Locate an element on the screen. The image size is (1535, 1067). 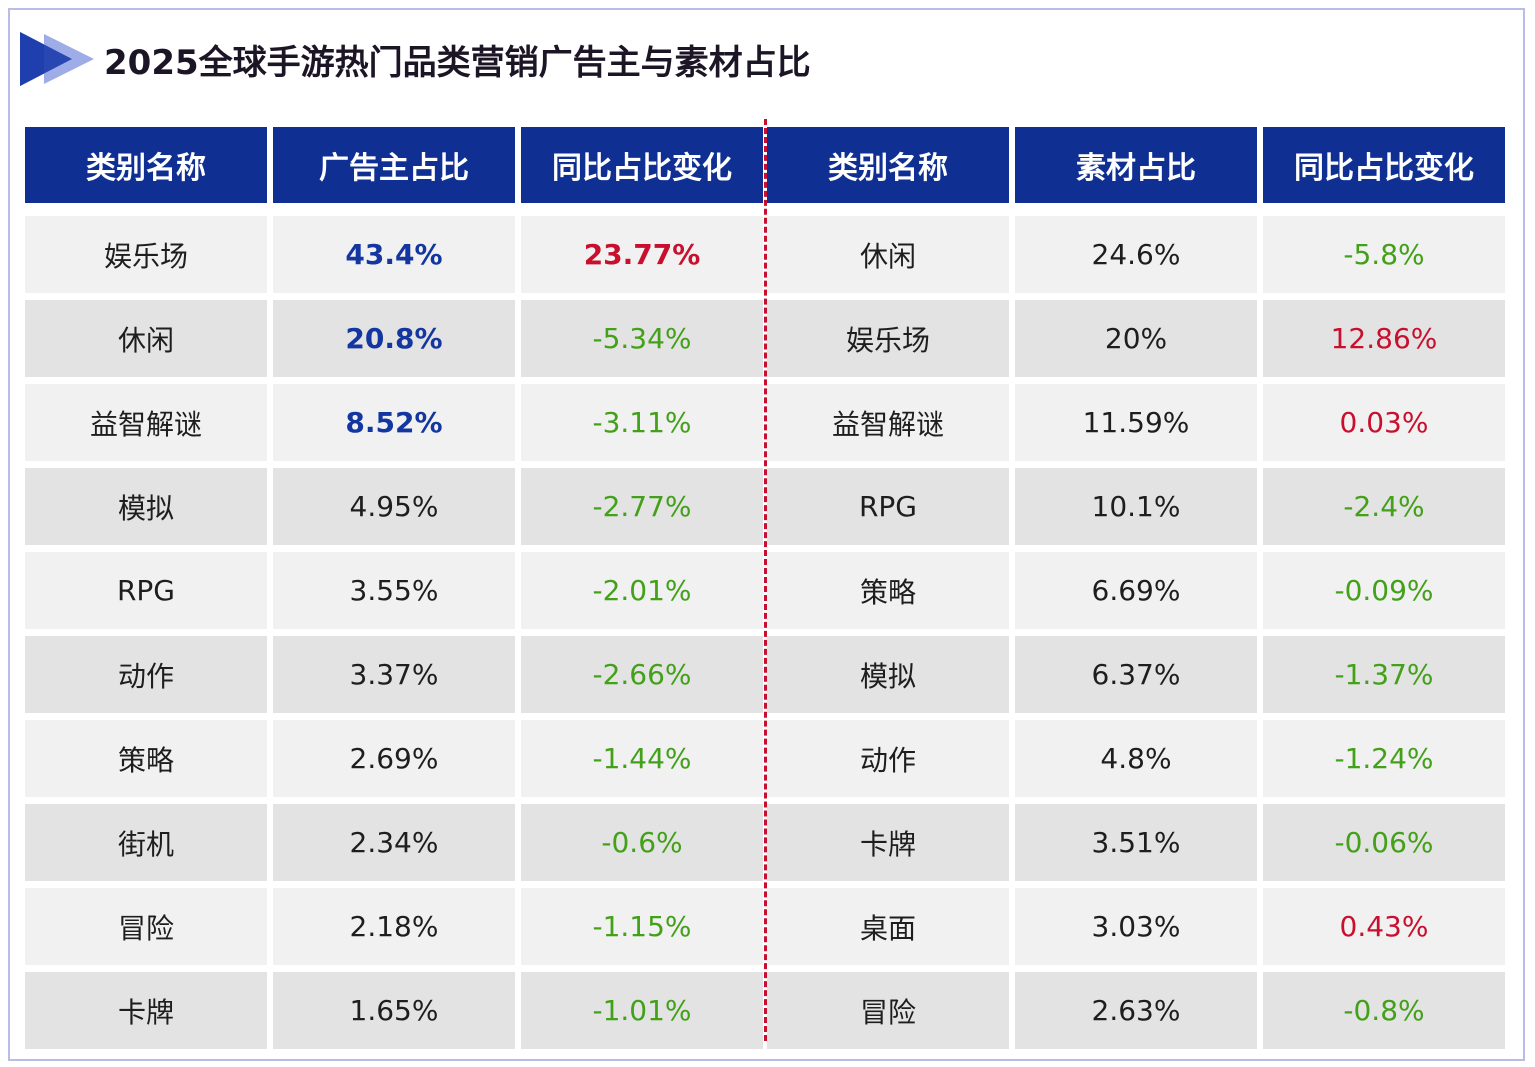
change-cell: -0.06% is located at coordinates (1384, 842).